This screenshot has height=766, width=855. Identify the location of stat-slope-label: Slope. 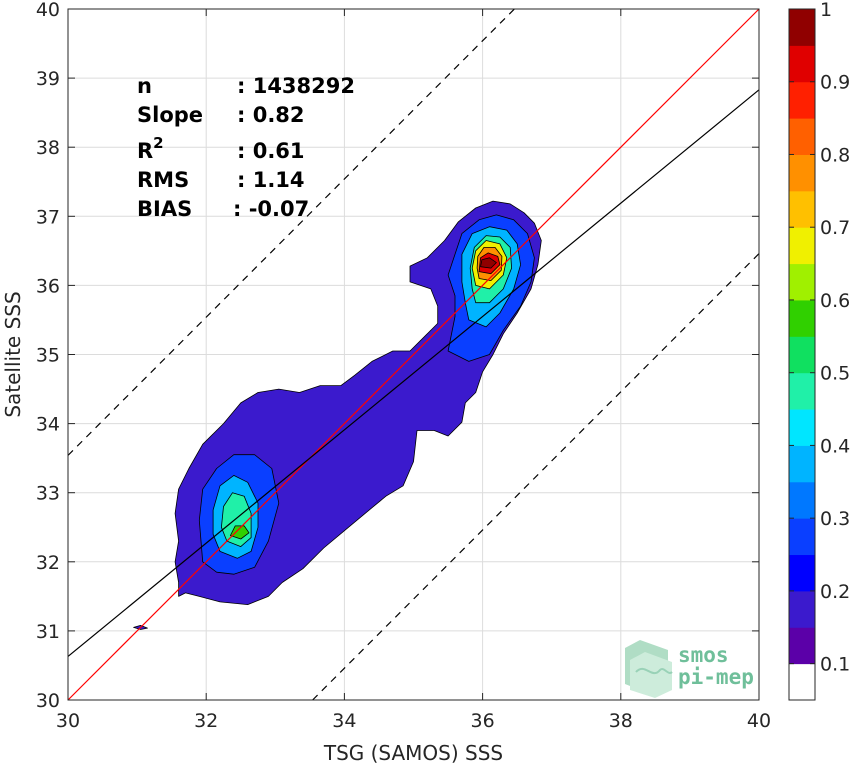
(170, 115).